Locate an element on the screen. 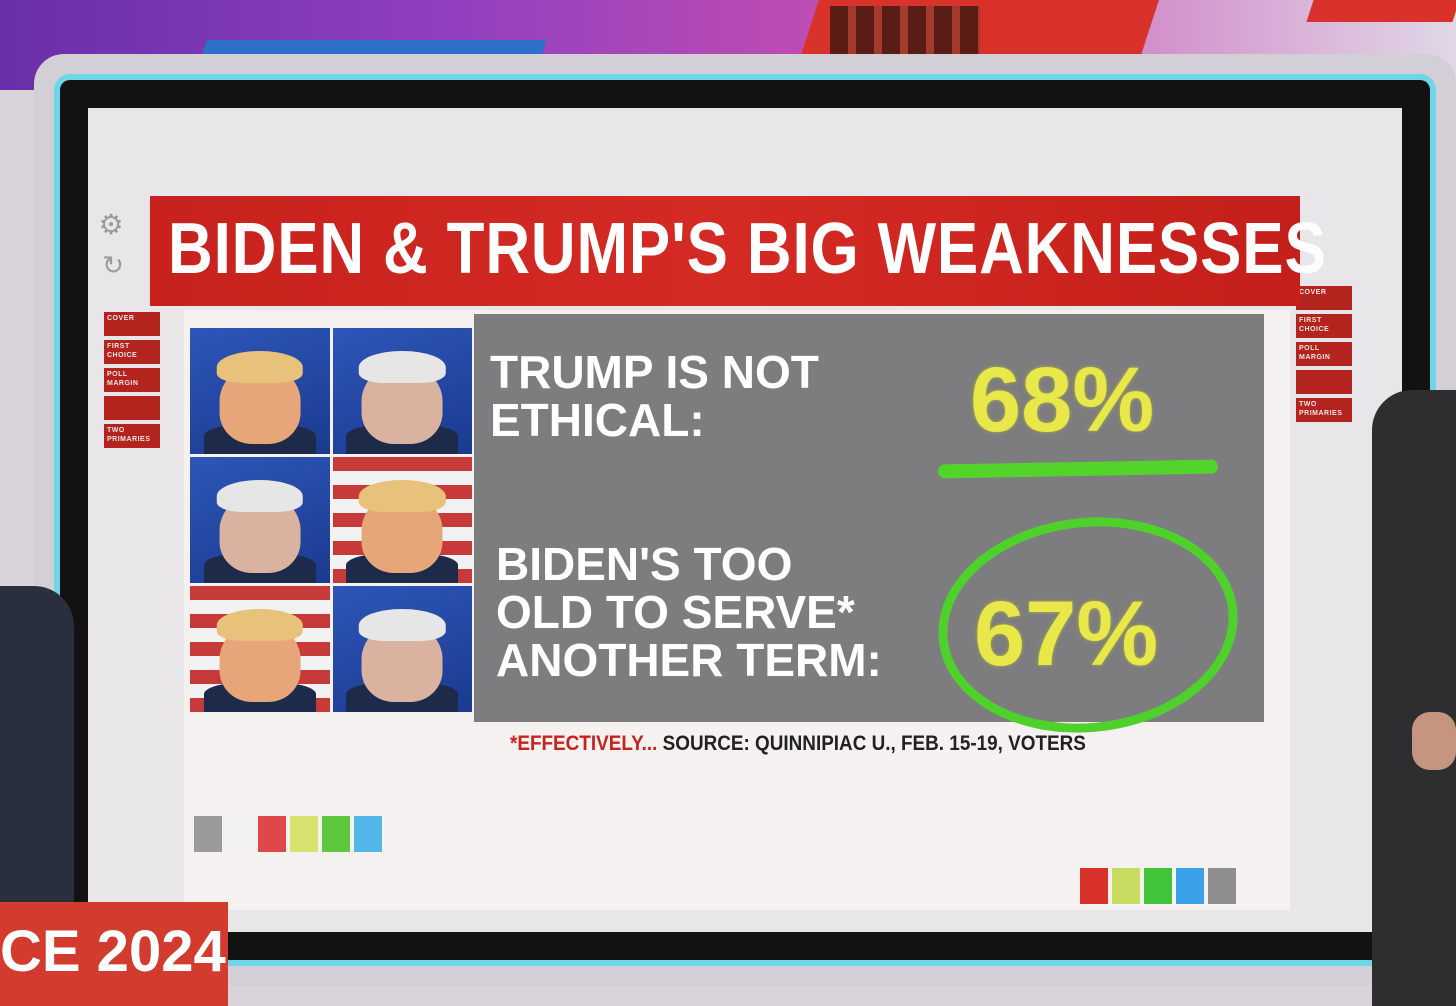 Image resolution: width=1456 pixels, height=1006 pixels. left-menu-item-blank is located at coordinates (132, 408).